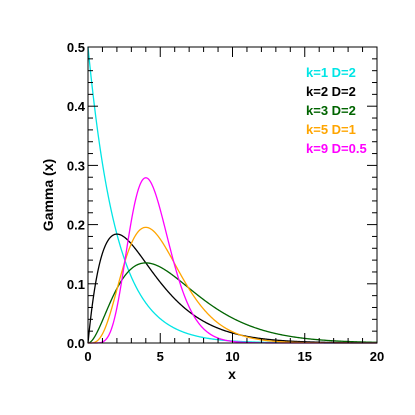  Describe the element at coordinates (76, 106) in the screenshot. I see `y-tick-label: 0.4` at that location.